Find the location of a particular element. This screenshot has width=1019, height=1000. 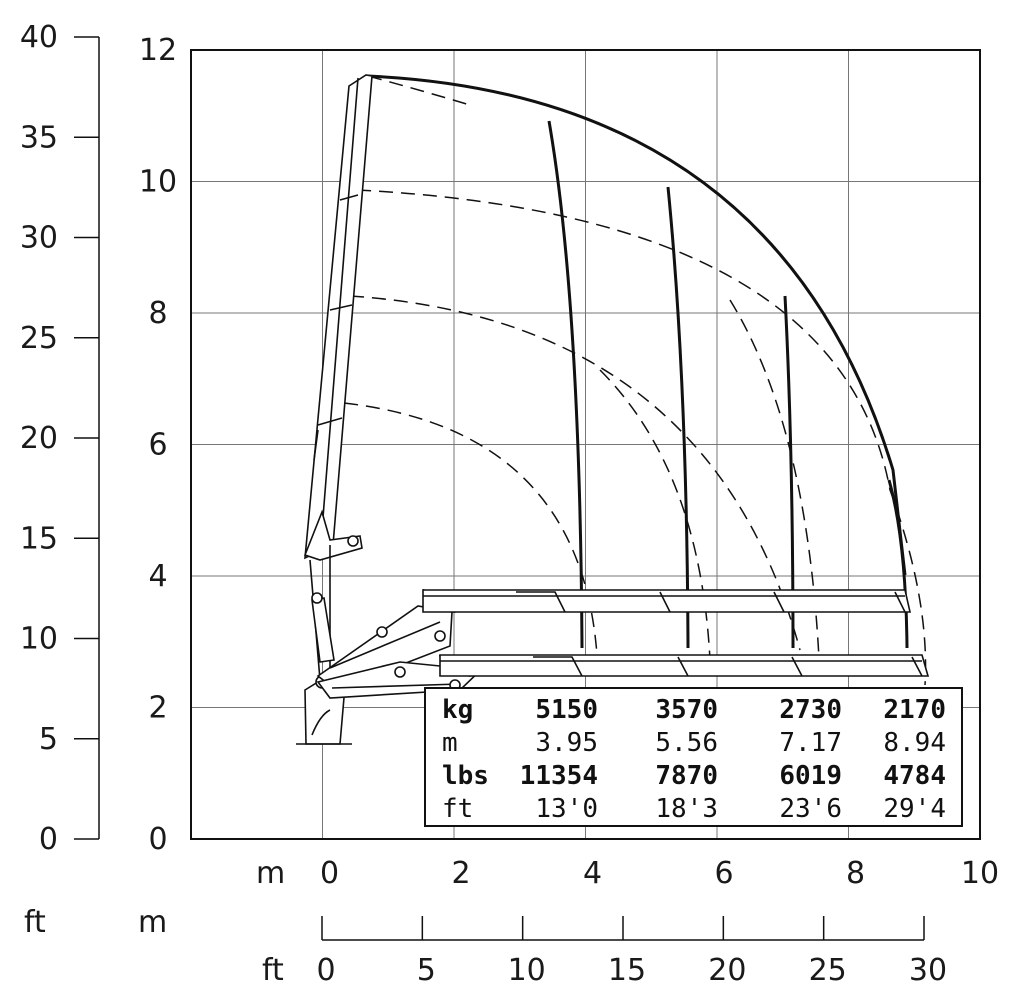

table-cell: 2170 is located at coordinates (914, 710).